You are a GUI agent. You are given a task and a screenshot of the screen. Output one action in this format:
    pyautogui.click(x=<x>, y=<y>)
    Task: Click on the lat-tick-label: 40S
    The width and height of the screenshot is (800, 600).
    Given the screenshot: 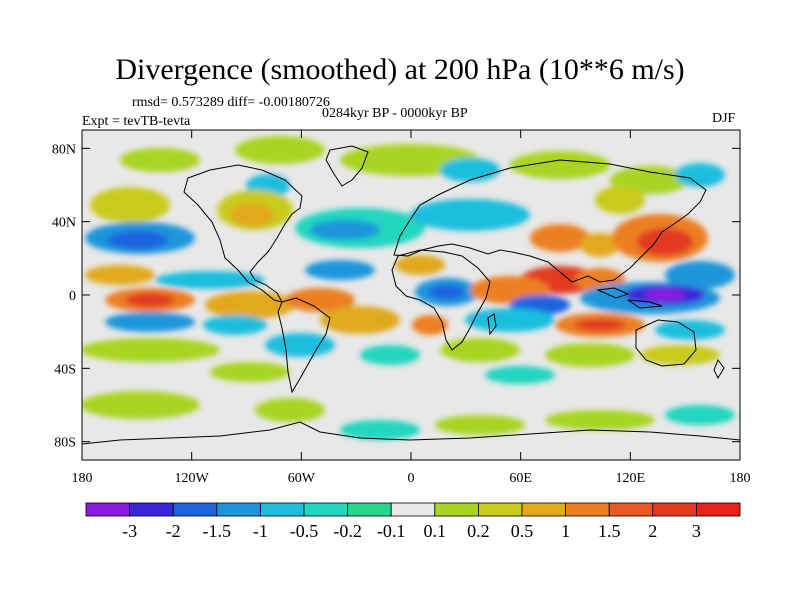 What is the action you would take?
    pyautogui.click(x=65, y=369)
    